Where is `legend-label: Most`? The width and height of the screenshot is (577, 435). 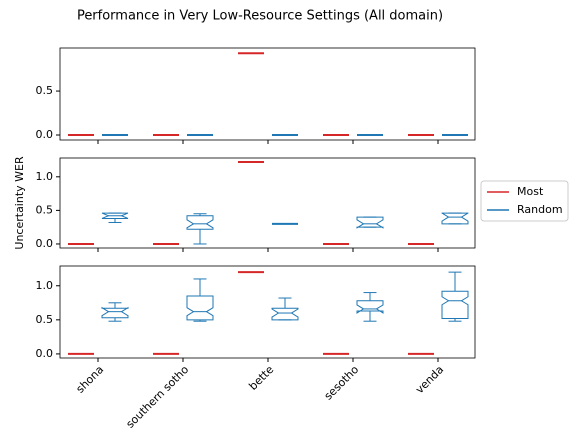
legend-label: Most is located at coordinates (530, 191).